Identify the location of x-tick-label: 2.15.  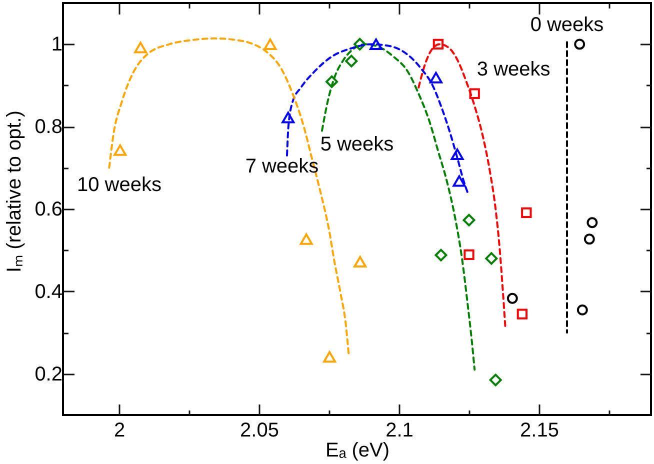
(539, 431).